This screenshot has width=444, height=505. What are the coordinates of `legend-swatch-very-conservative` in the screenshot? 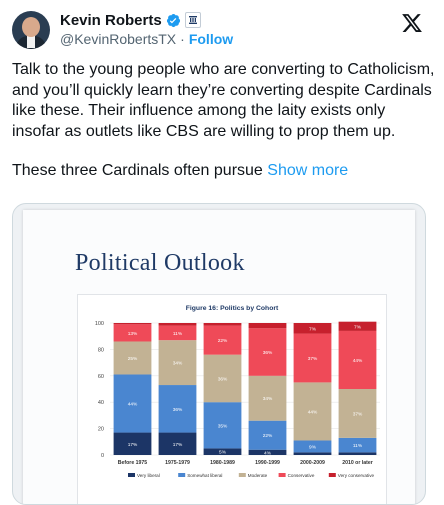 It's located at (332, 475).